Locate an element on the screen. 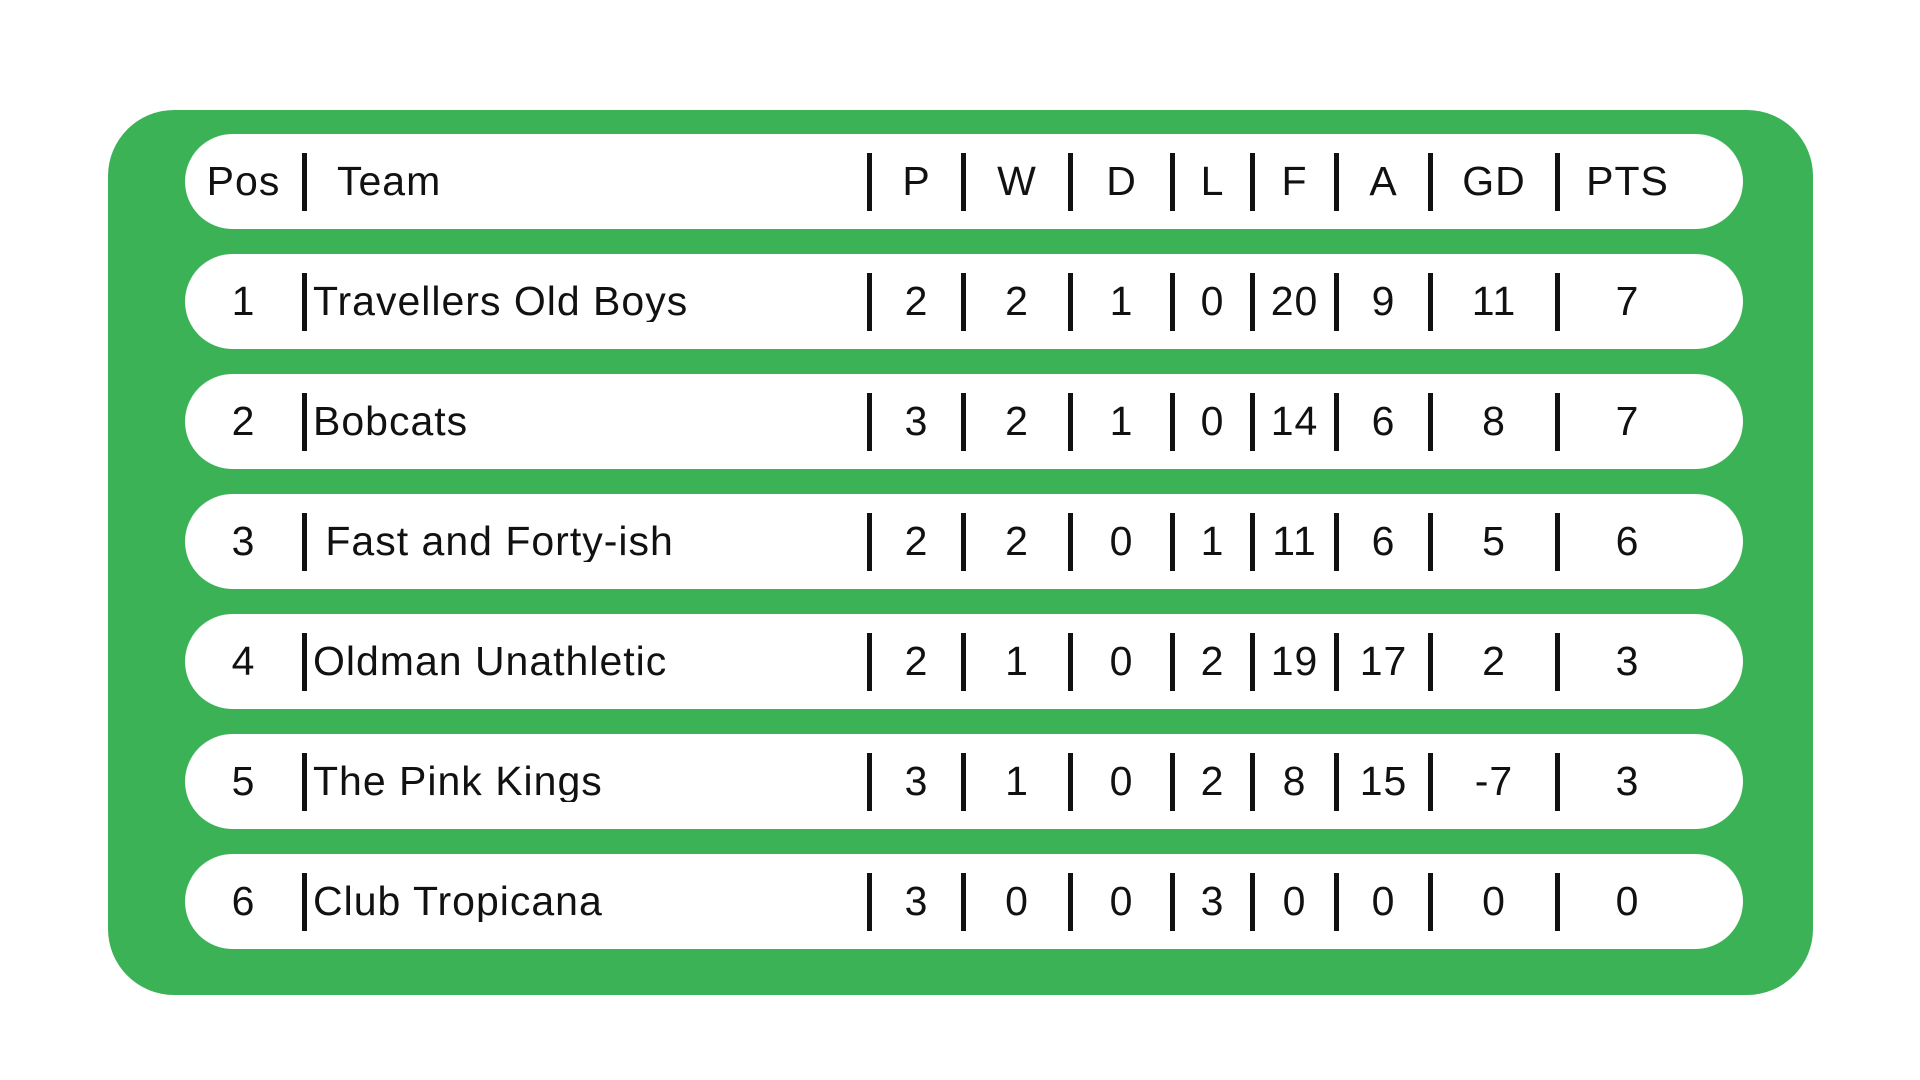 This screenshot has width=1920, height=1080. row-for: 14 is located at coordinates (1294, 421).